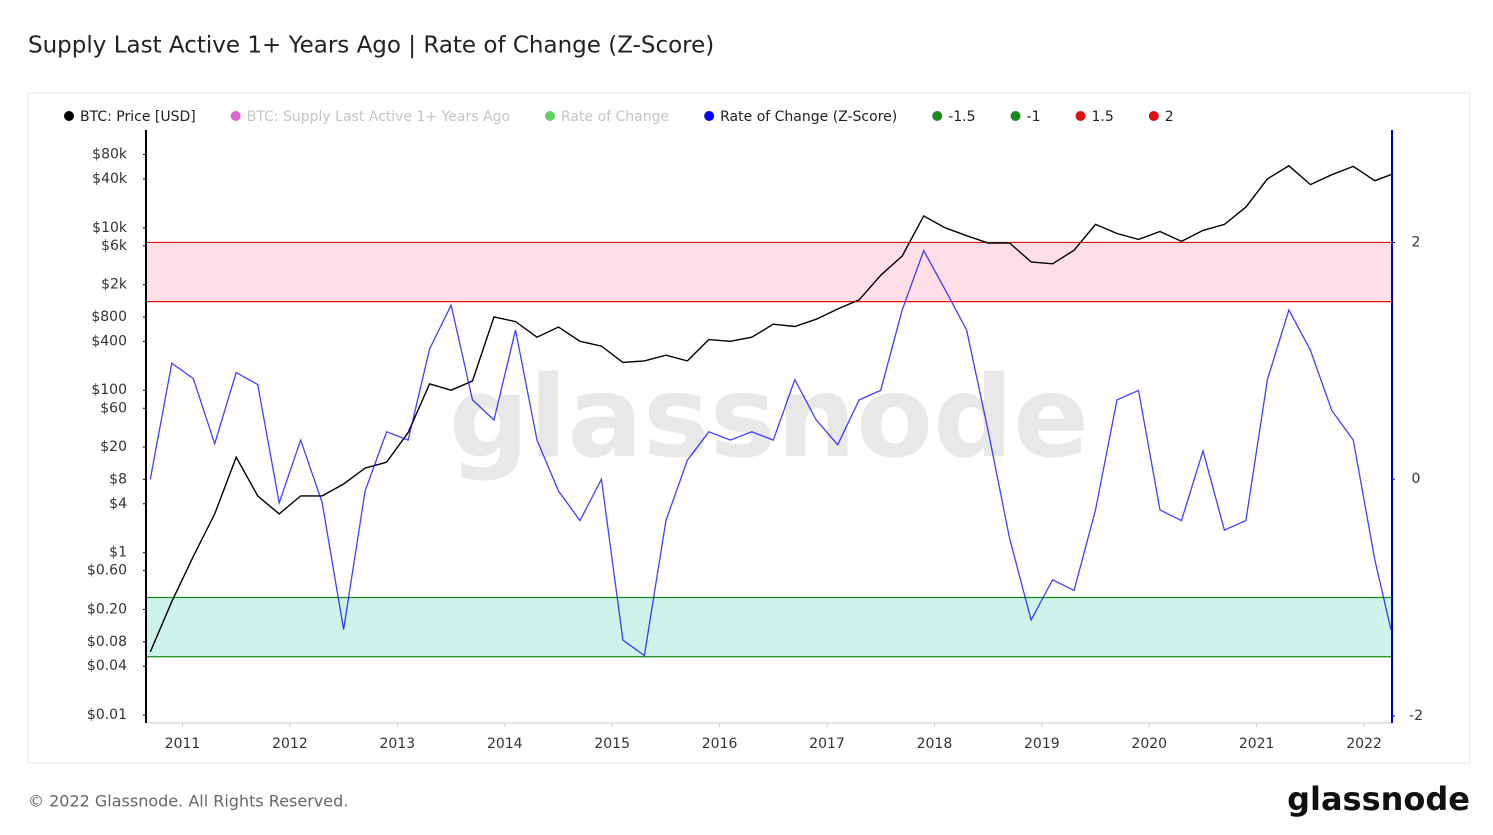 This screenshot has width=1493, height=835. What do you see at coordinates (188, 801) in the screenshot?
I see `footer: © 2022 Glassnode. All Rights Reserved.` at bounding box center [188, 801].